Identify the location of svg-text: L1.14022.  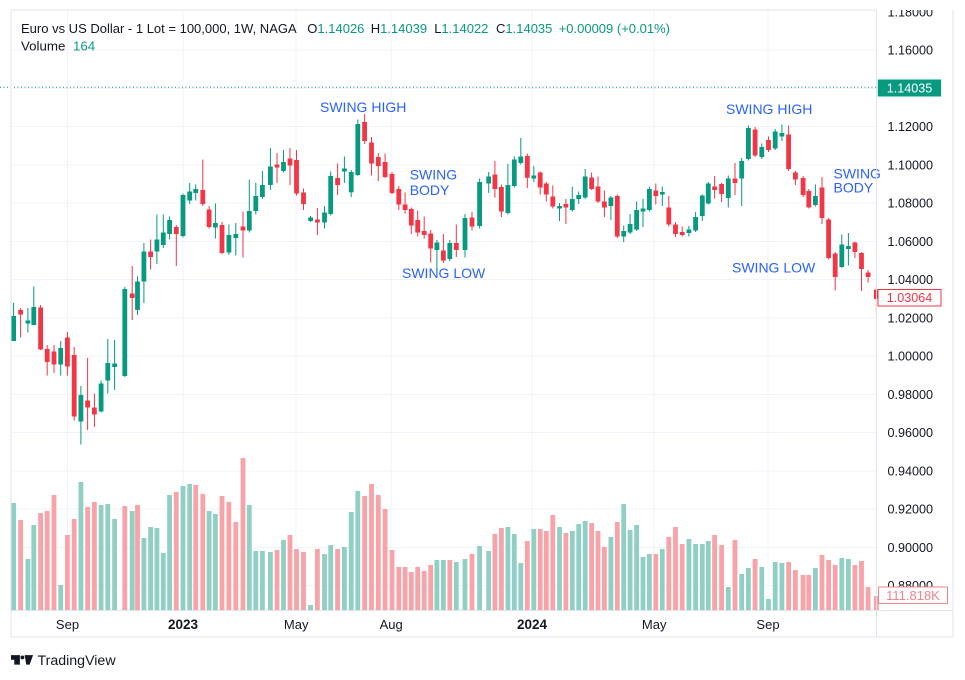
(461, 28).